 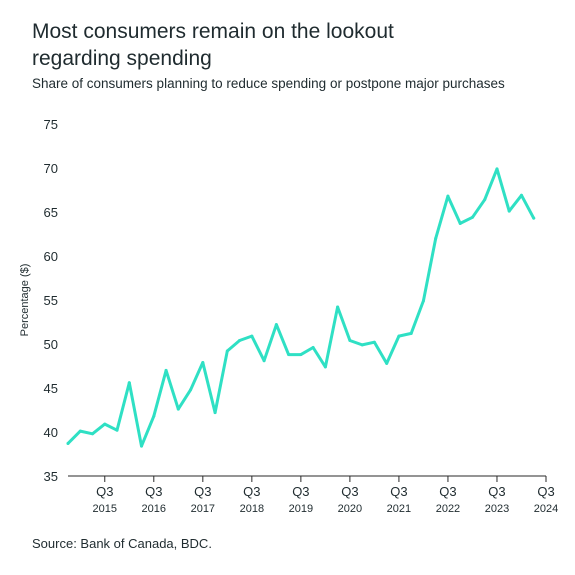 What do you see at coordinates (497, 509) in the screenshot?
I see `x-tick-label-year: 2023` at bounding box center [497, 509].